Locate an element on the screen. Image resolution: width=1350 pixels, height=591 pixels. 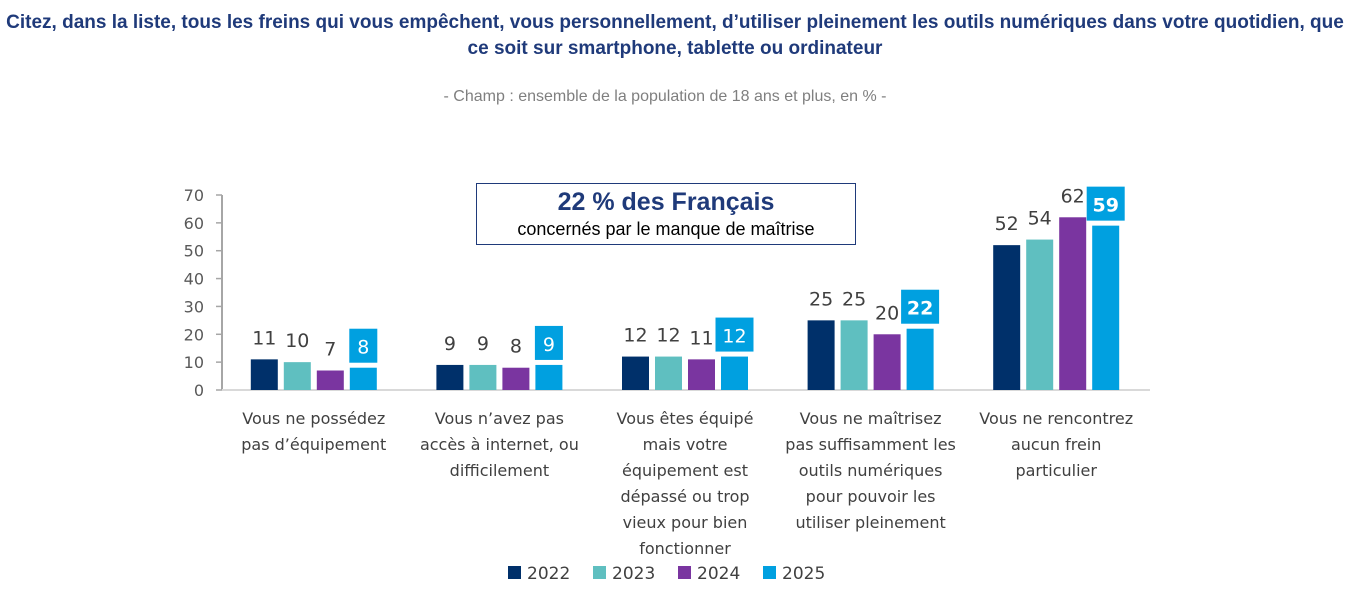
legend-label: 2023 is located at coordinates (633, 574).